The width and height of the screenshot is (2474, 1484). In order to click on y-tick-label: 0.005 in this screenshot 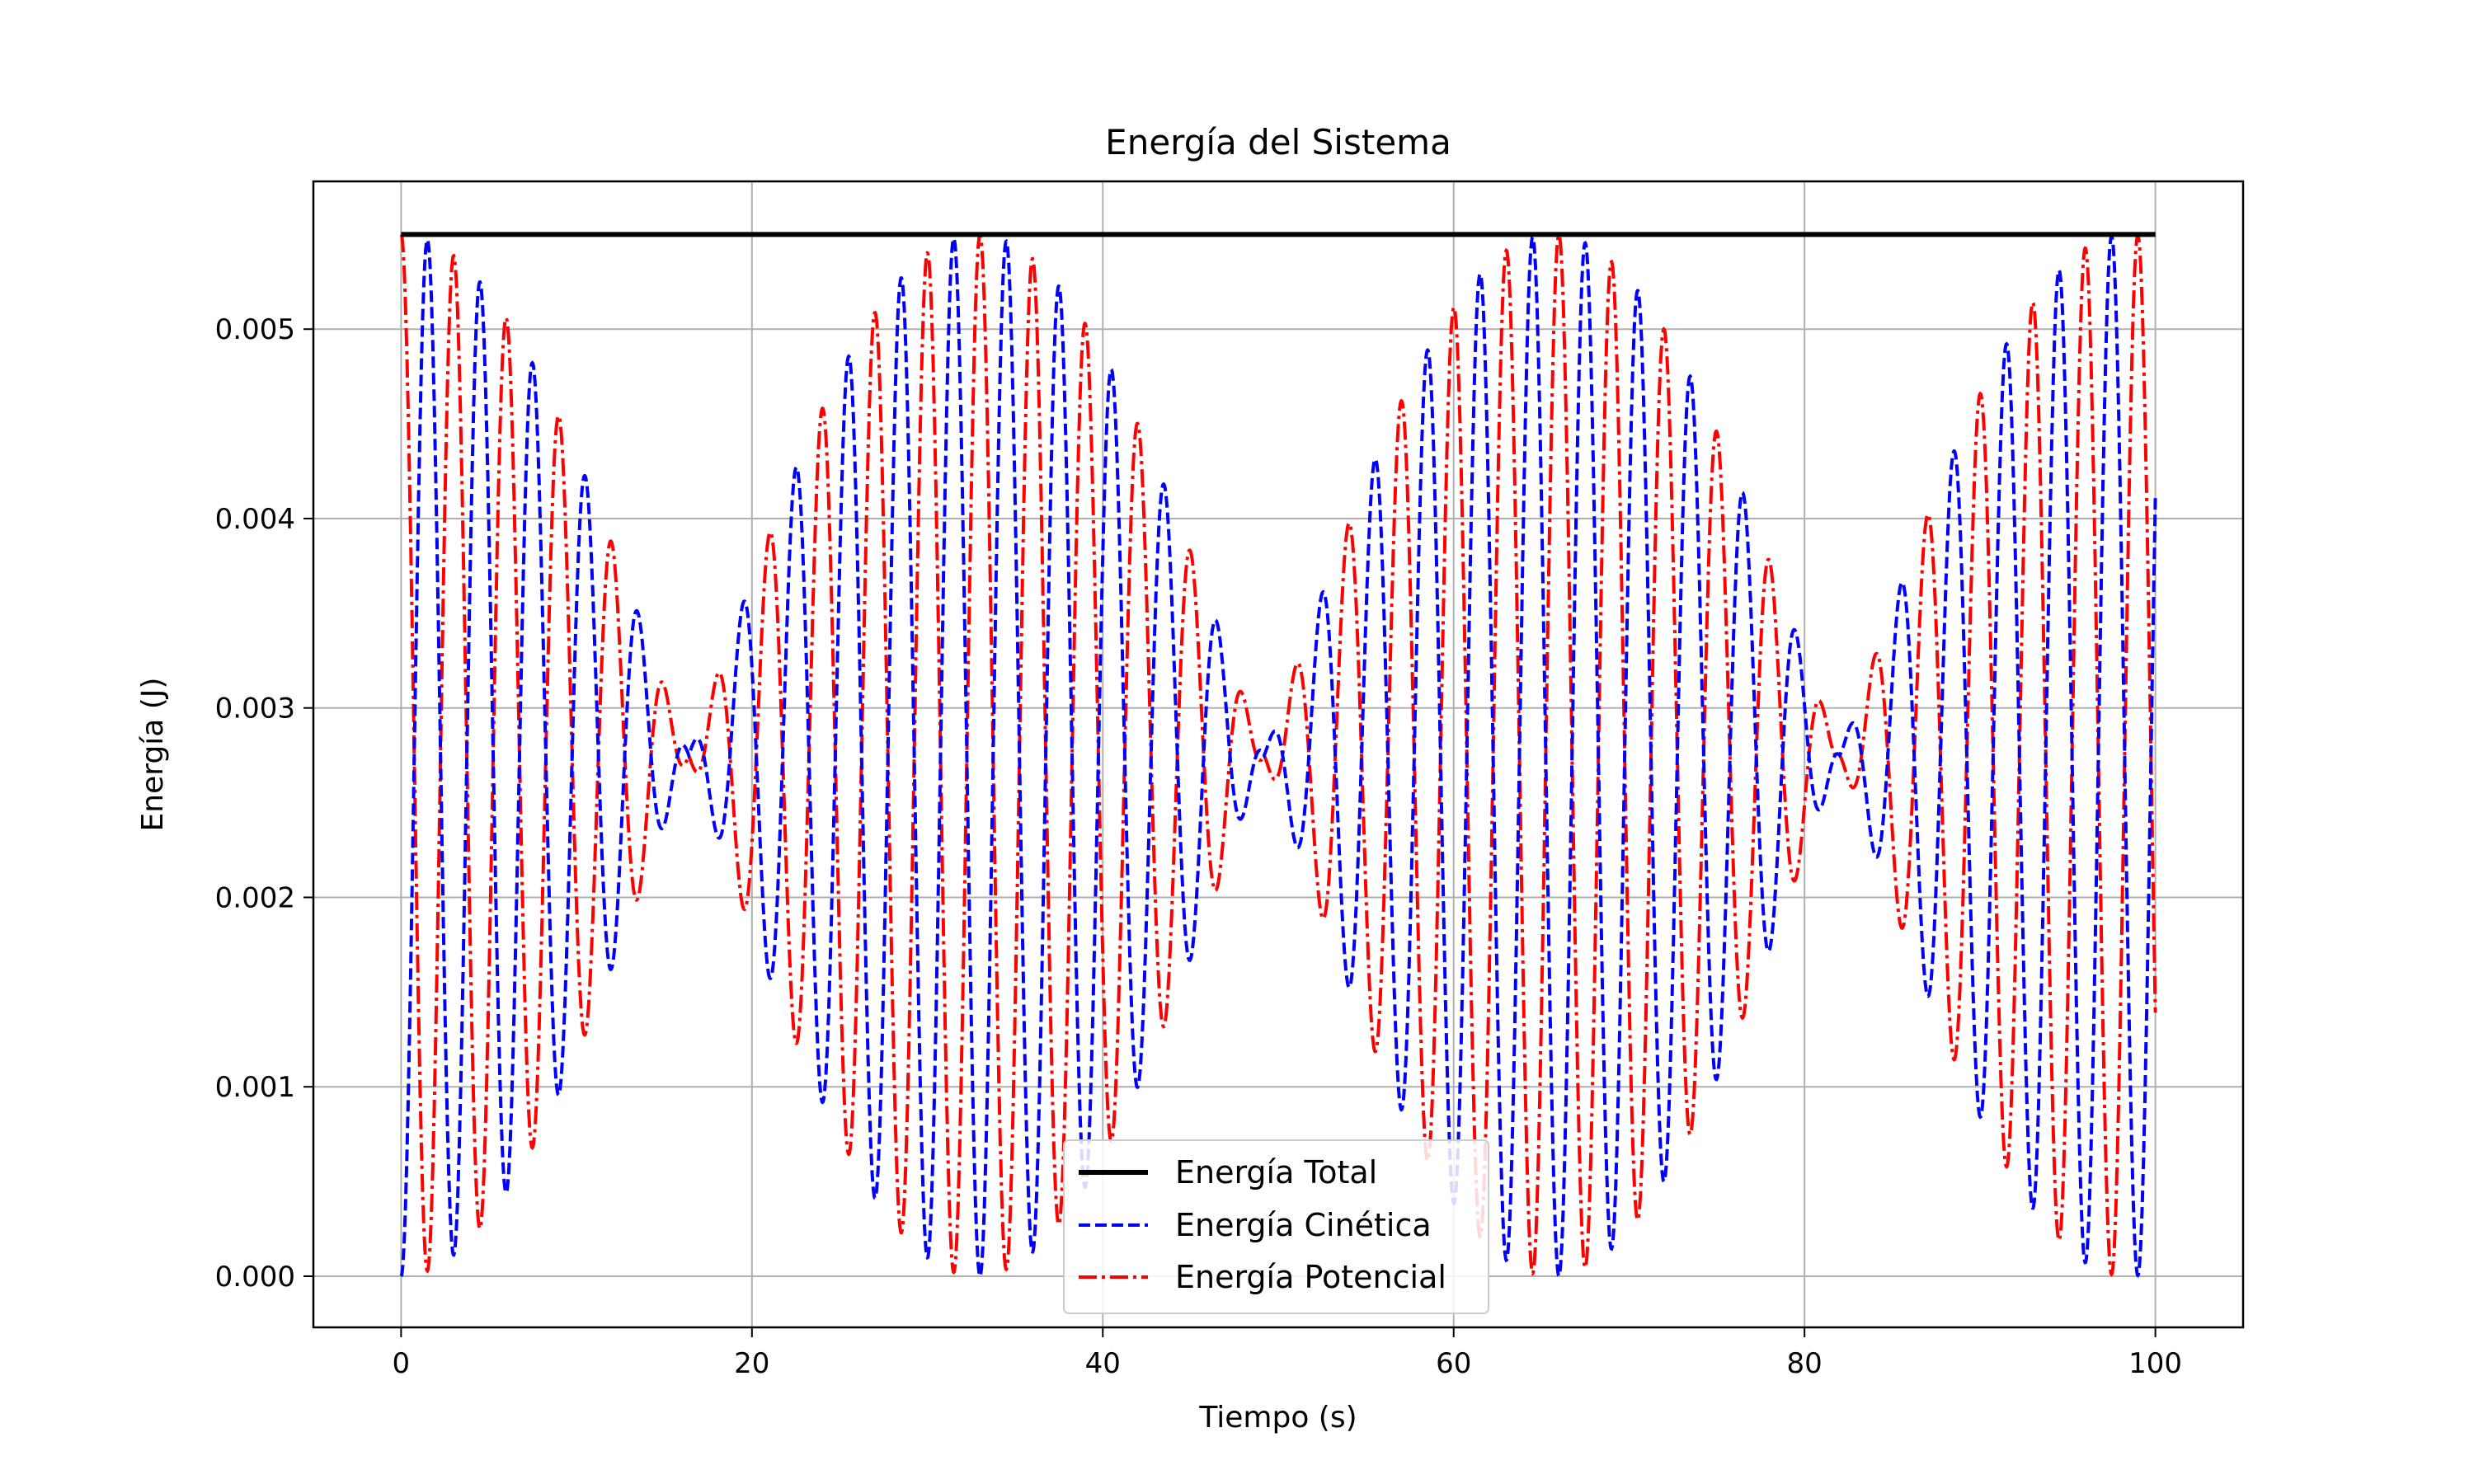, I will do `click(255, 329)`.